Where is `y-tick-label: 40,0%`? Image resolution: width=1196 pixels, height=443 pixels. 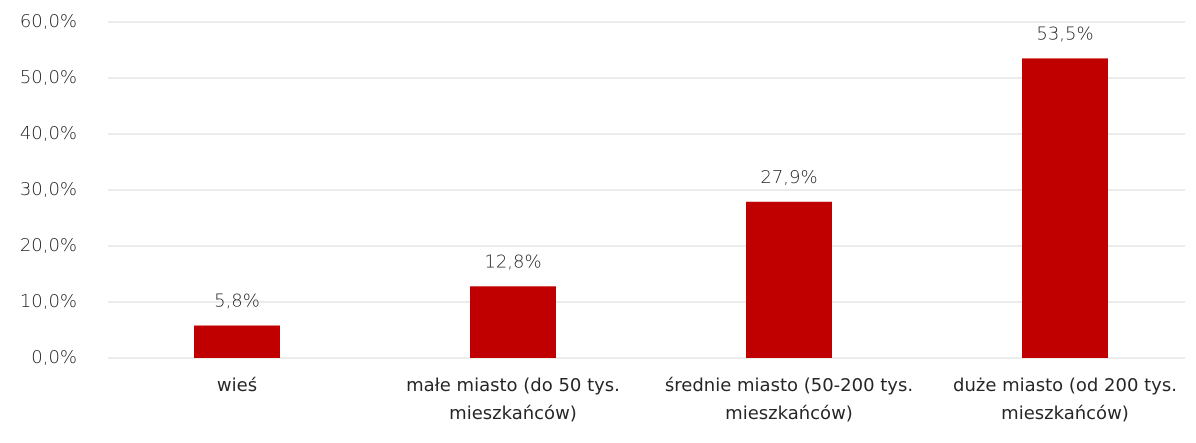
y-tick-label: 40,0% is located at coordinates (48, 133).